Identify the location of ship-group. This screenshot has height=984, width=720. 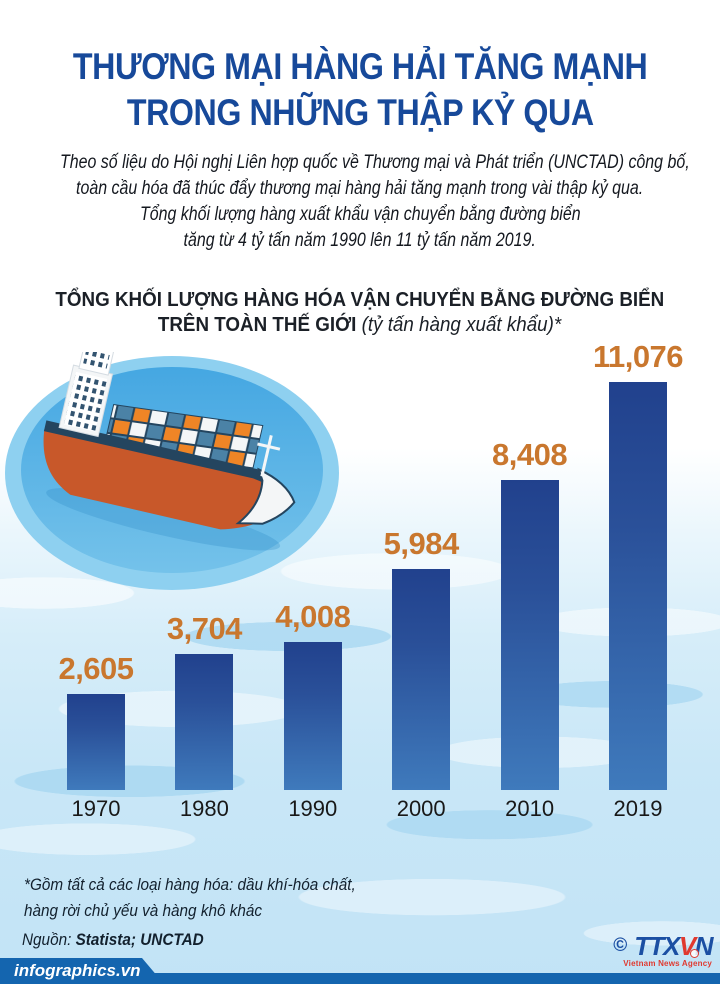
(169, 441).